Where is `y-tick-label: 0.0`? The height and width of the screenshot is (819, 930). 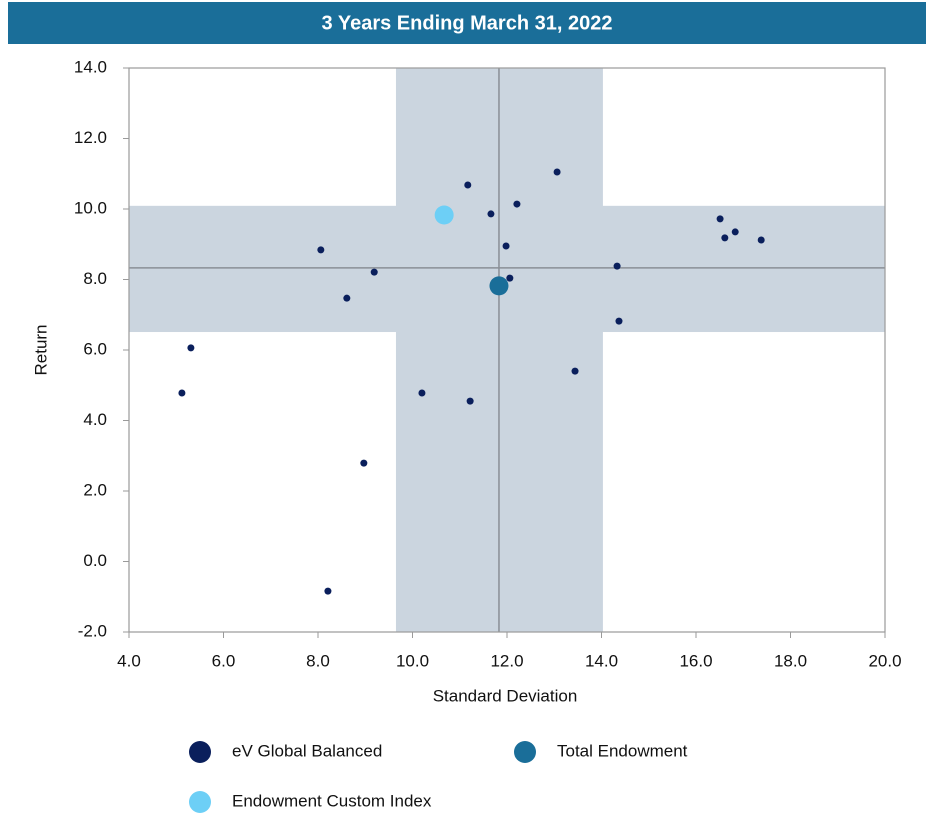 y-tick-label: 0.0 is located at coordinates (95, 560).